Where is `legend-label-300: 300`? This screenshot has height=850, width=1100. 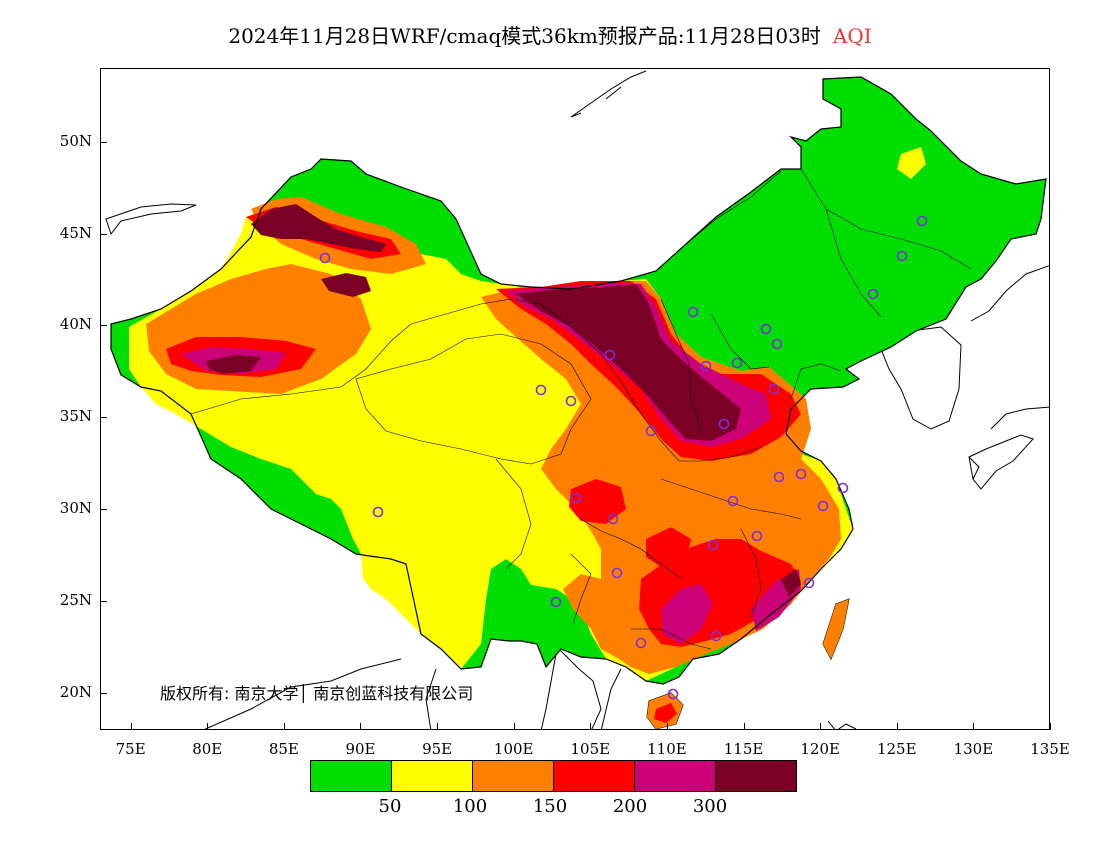
legend-label-300: 300 is located at coordinates (710, 806).